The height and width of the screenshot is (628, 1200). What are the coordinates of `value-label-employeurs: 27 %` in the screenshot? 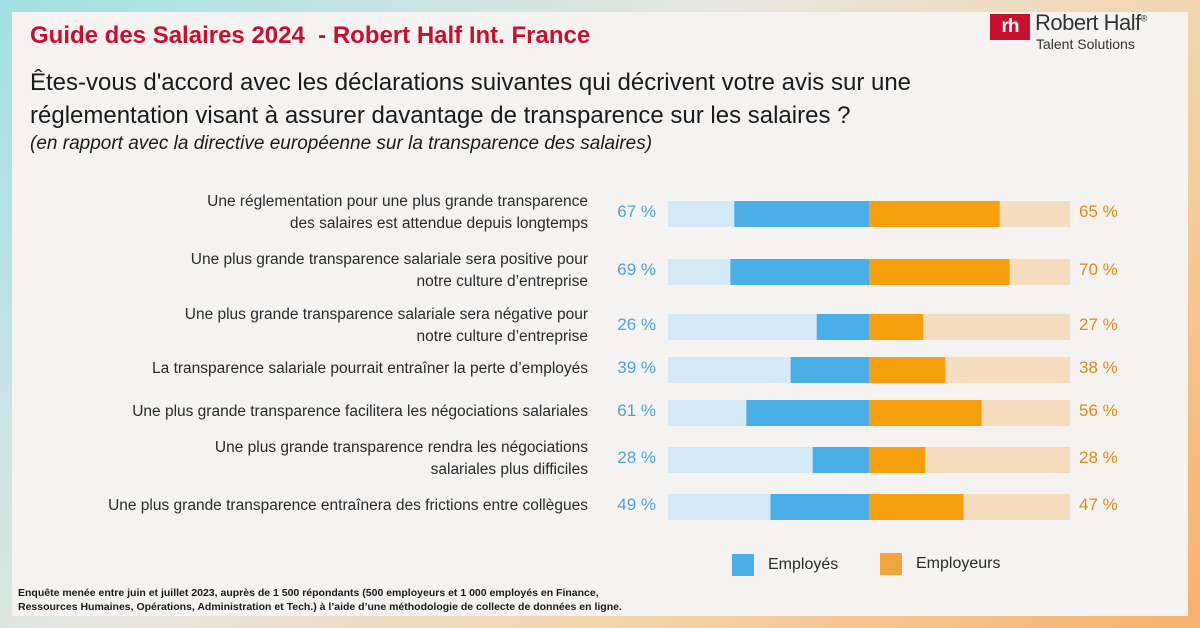 It's located at (1098, 324).